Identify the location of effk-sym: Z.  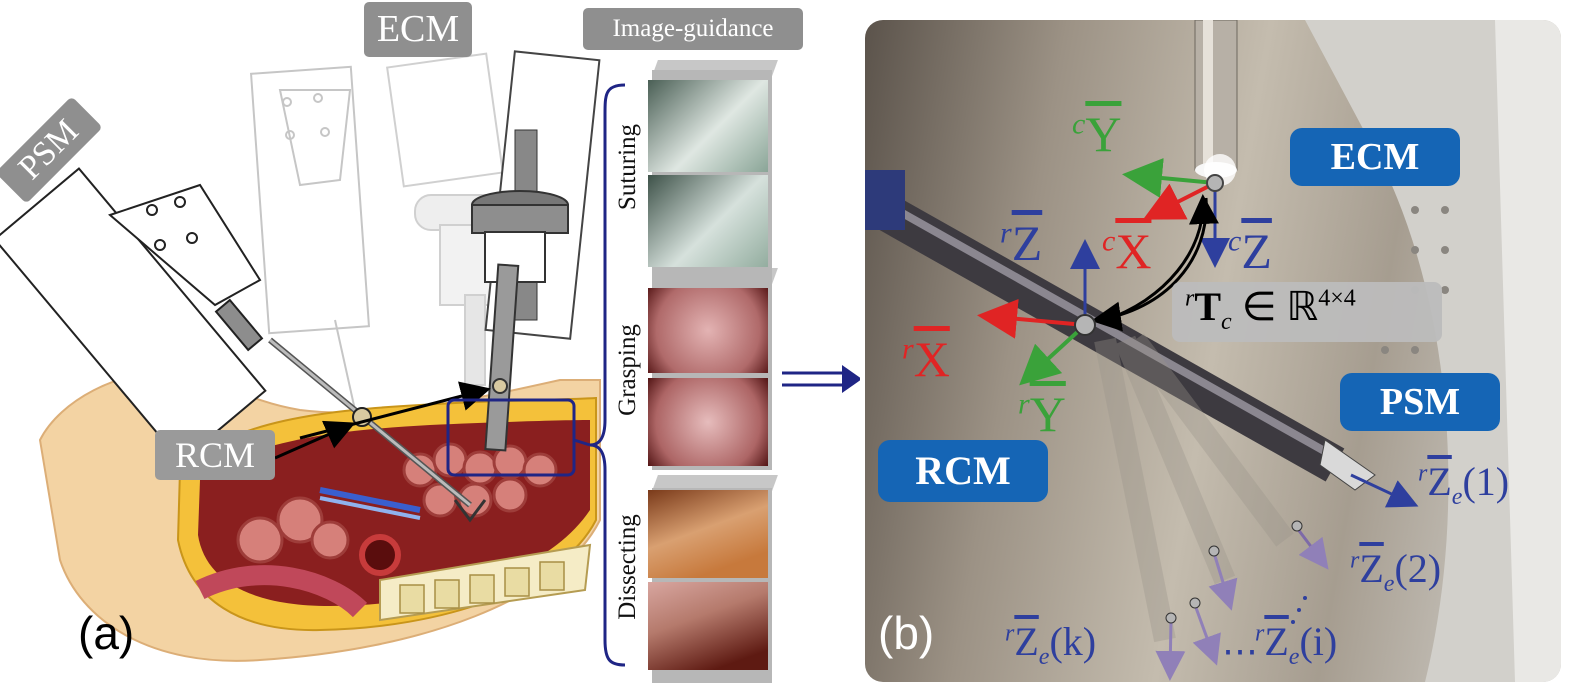
(1026, 641).